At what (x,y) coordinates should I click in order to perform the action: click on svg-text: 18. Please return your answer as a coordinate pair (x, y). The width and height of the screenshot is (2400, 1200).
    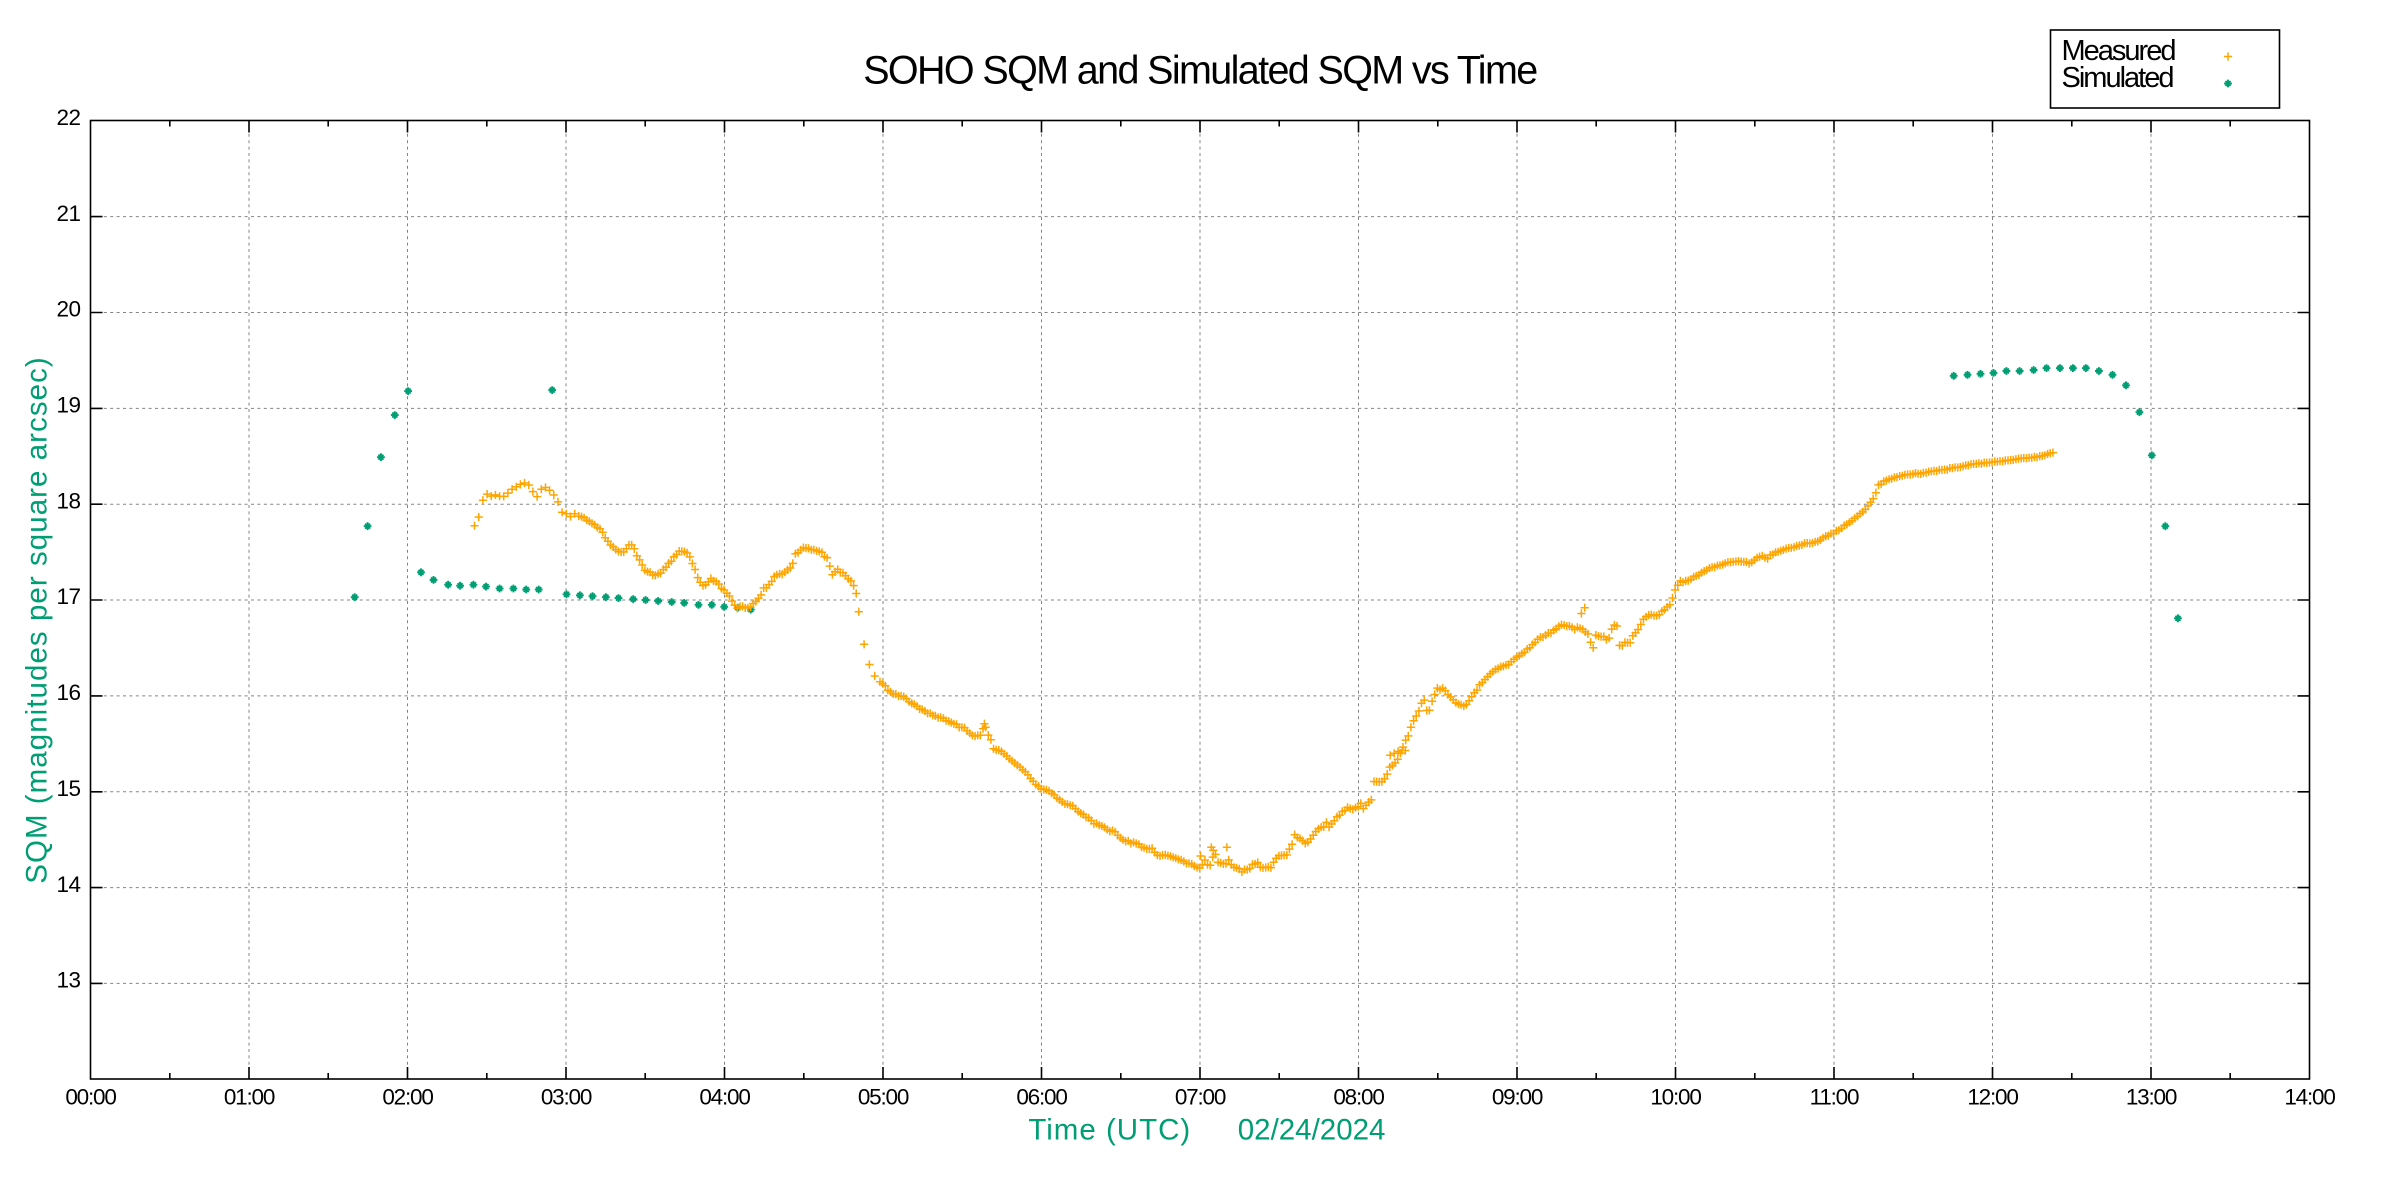
    Looking at the image, I should click on (68, 500).